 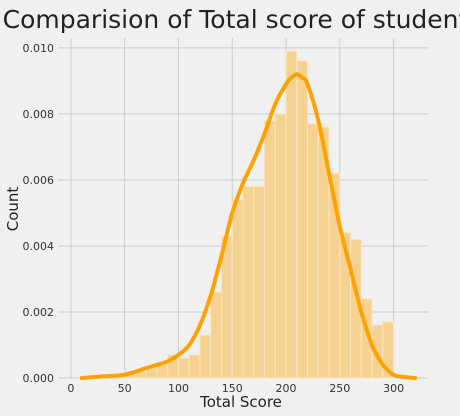 What do you see at coordinates (39, 48) in the screenshot?
I see `y-tick-label: 0.010` at bounding box center [39, 48].